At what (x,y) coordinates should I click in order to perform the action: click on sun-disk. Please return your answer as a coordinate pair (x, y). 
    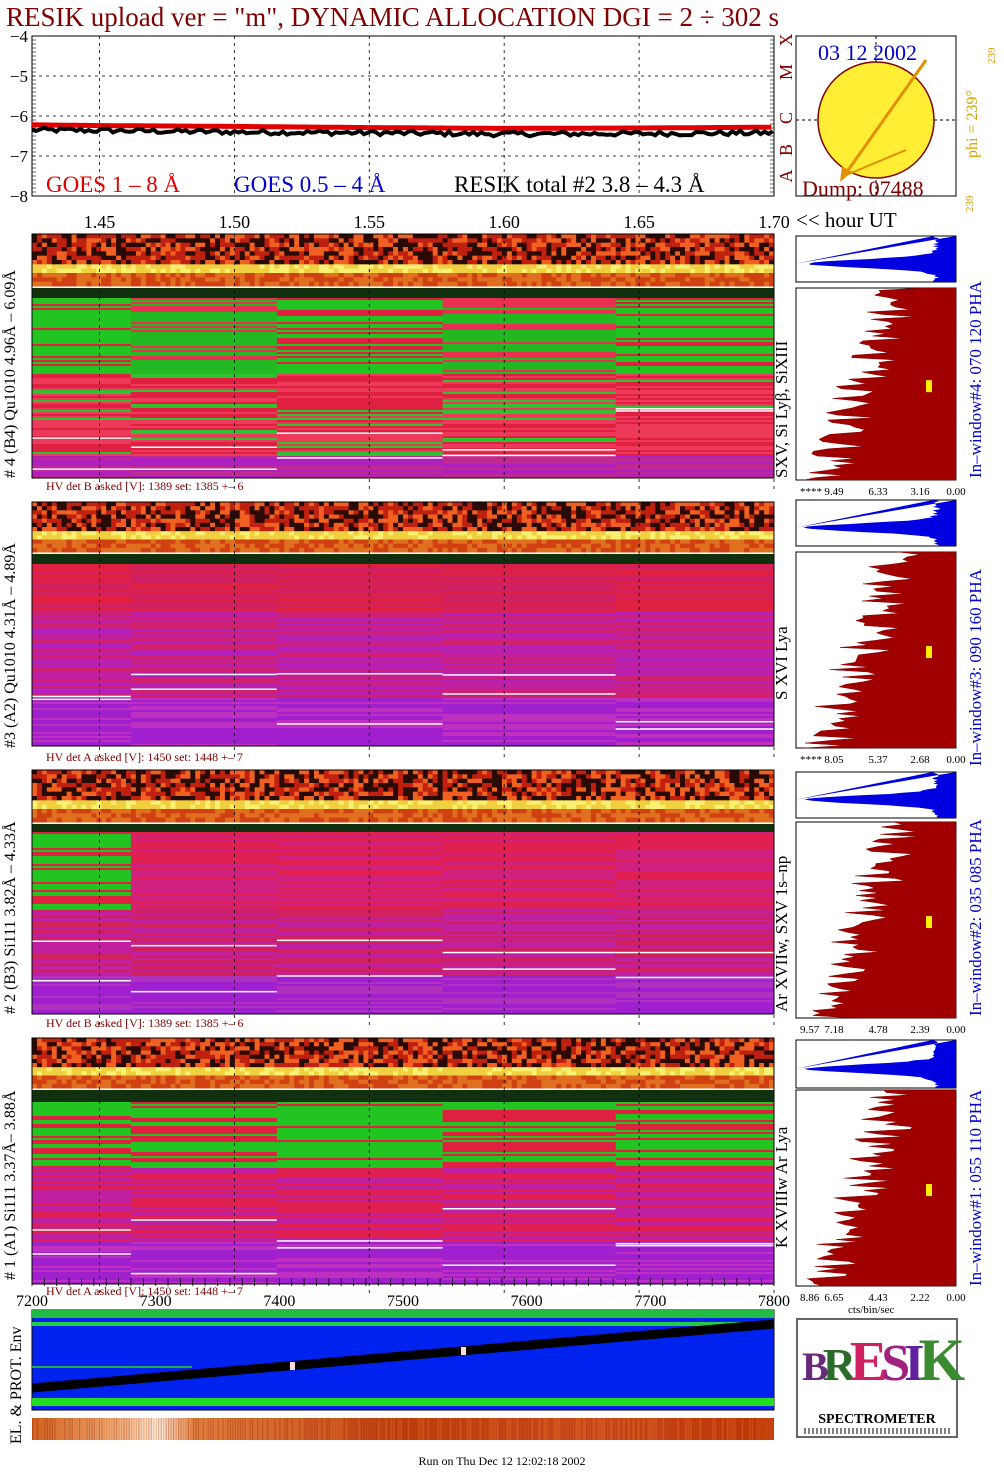
    Looking at the image, I should click on (876, 120).